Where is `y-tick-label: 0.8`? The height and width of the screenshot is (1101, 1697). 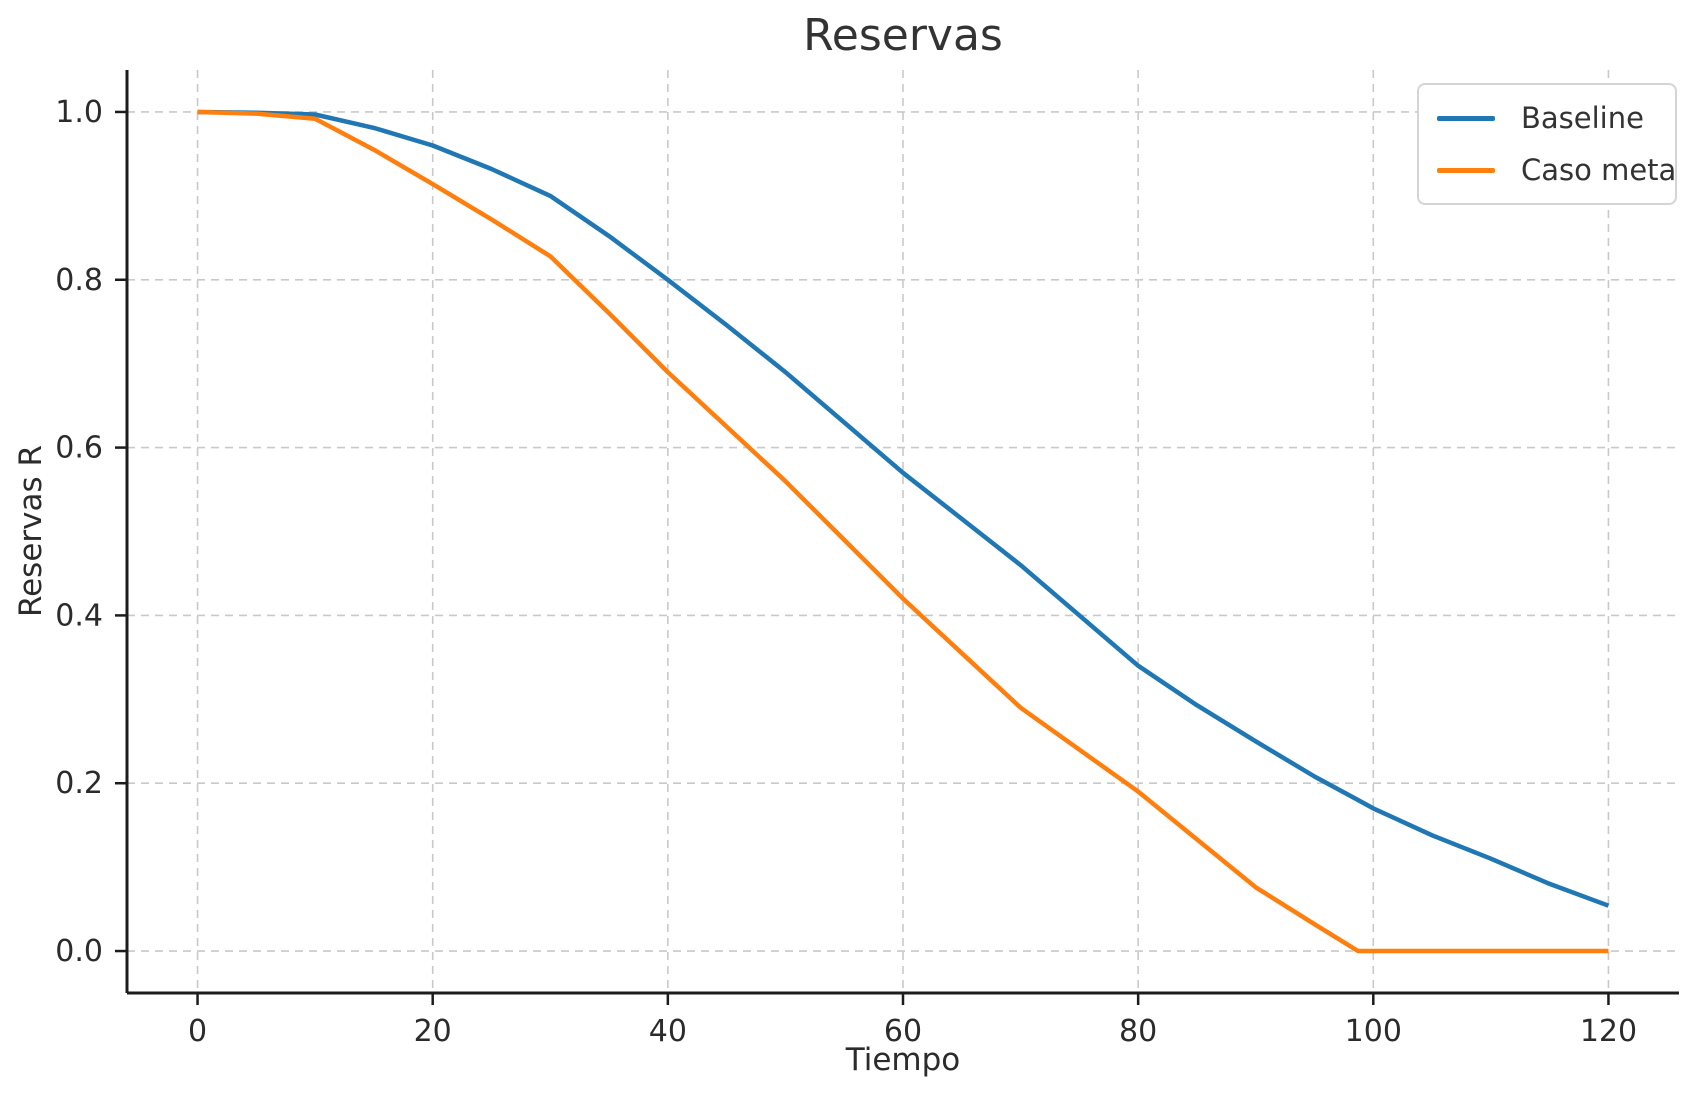 y-tick-label: 0.8 is located at coordinates (79, 280).